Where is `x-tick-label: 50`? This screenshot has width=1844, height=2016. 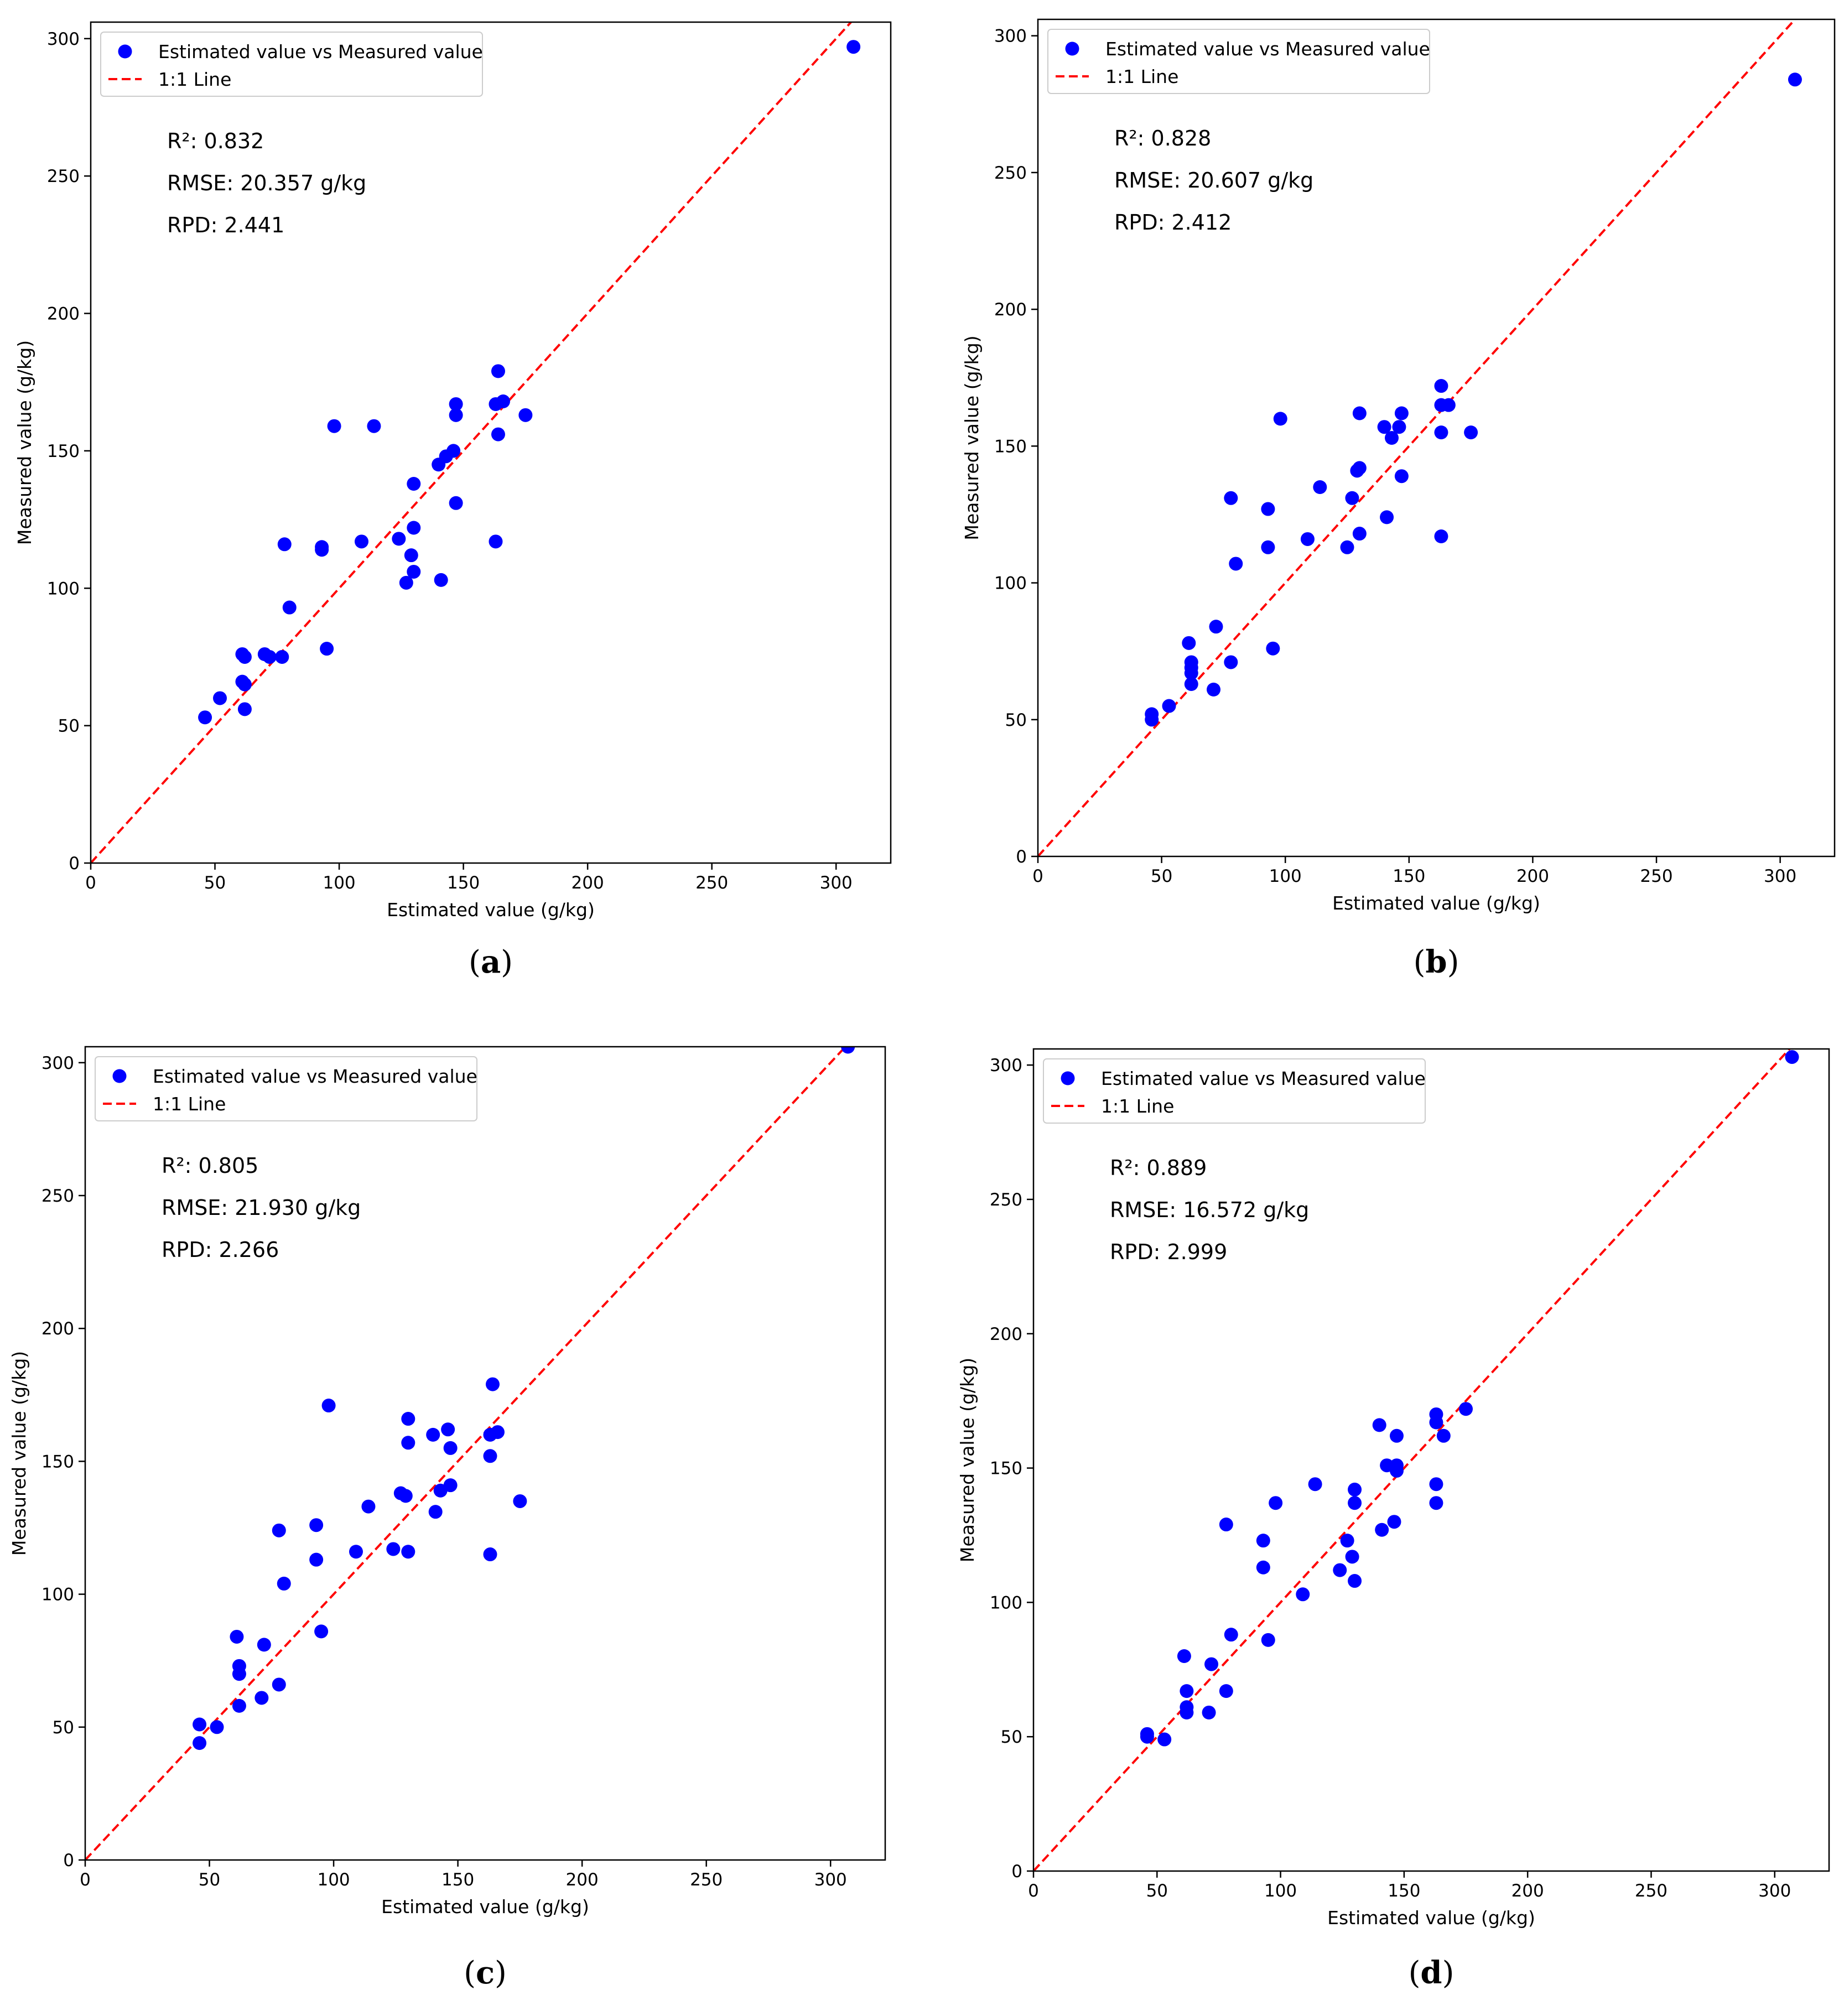
x-tick-label: 50 is located at coordinates (1157, 1891).